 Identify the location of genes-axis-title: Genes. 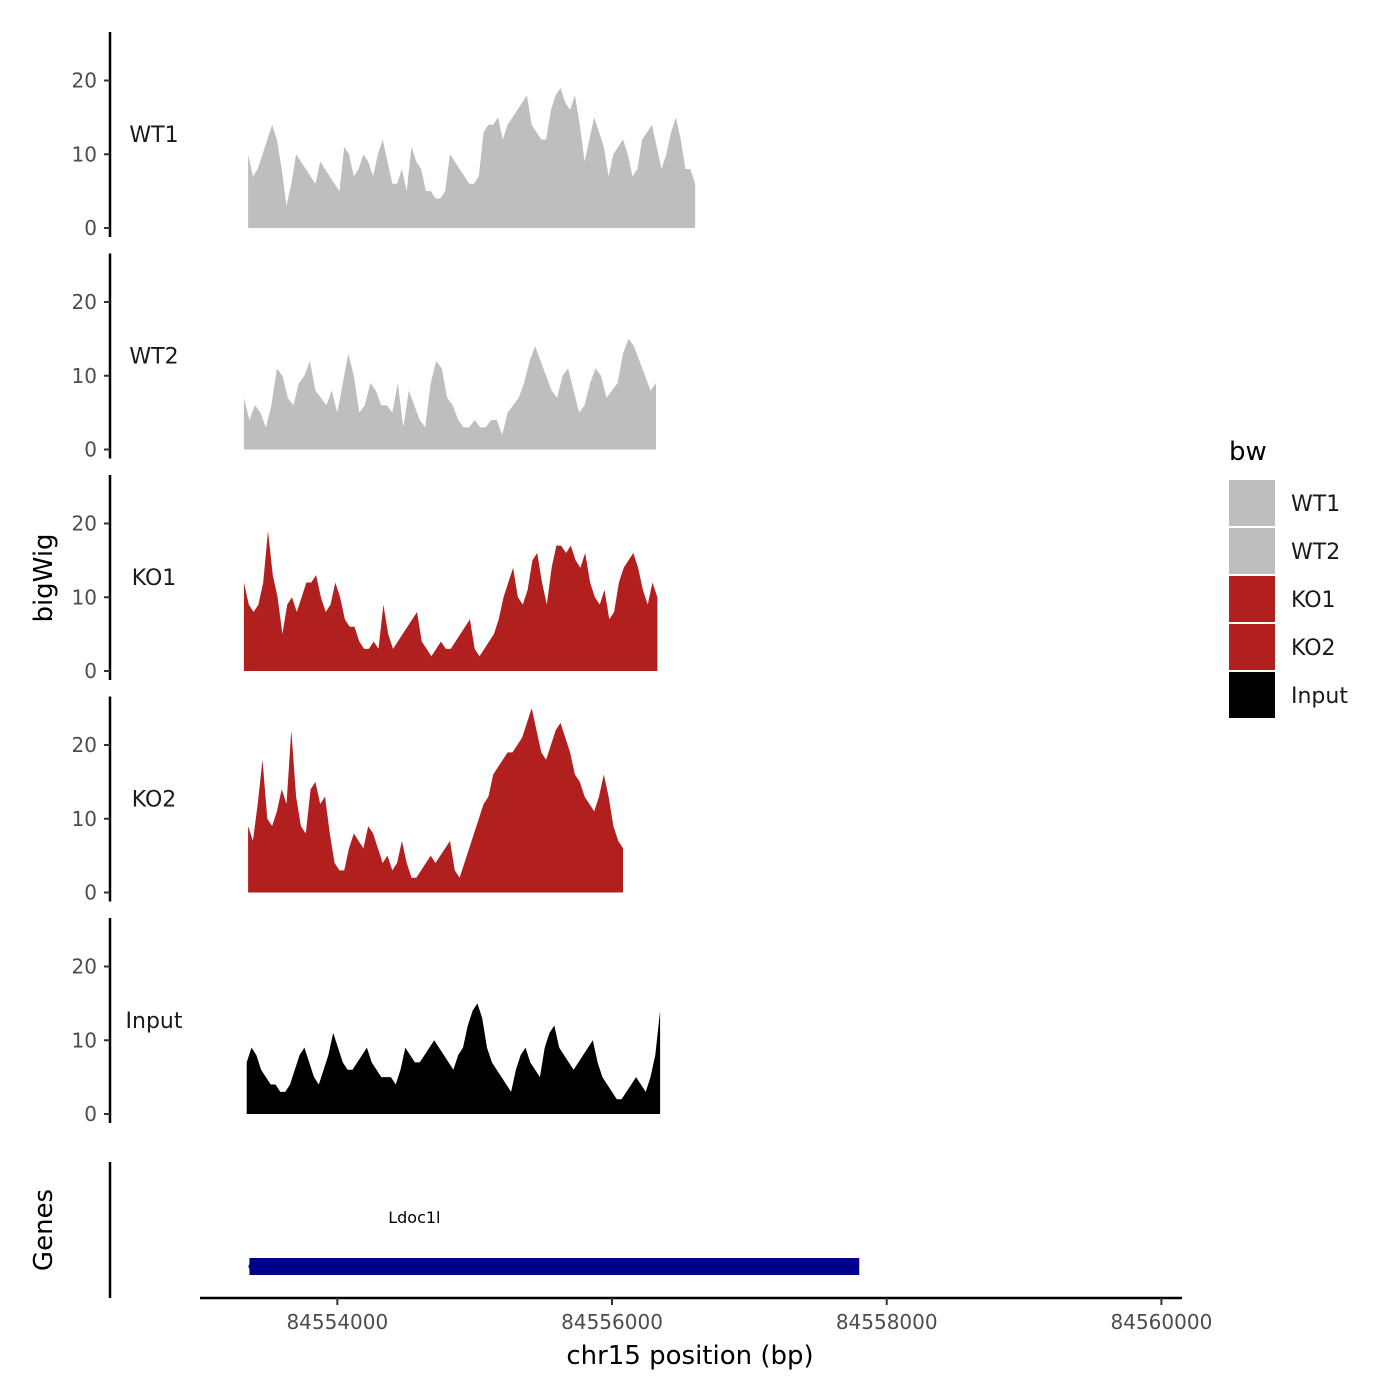
(44, 1230).